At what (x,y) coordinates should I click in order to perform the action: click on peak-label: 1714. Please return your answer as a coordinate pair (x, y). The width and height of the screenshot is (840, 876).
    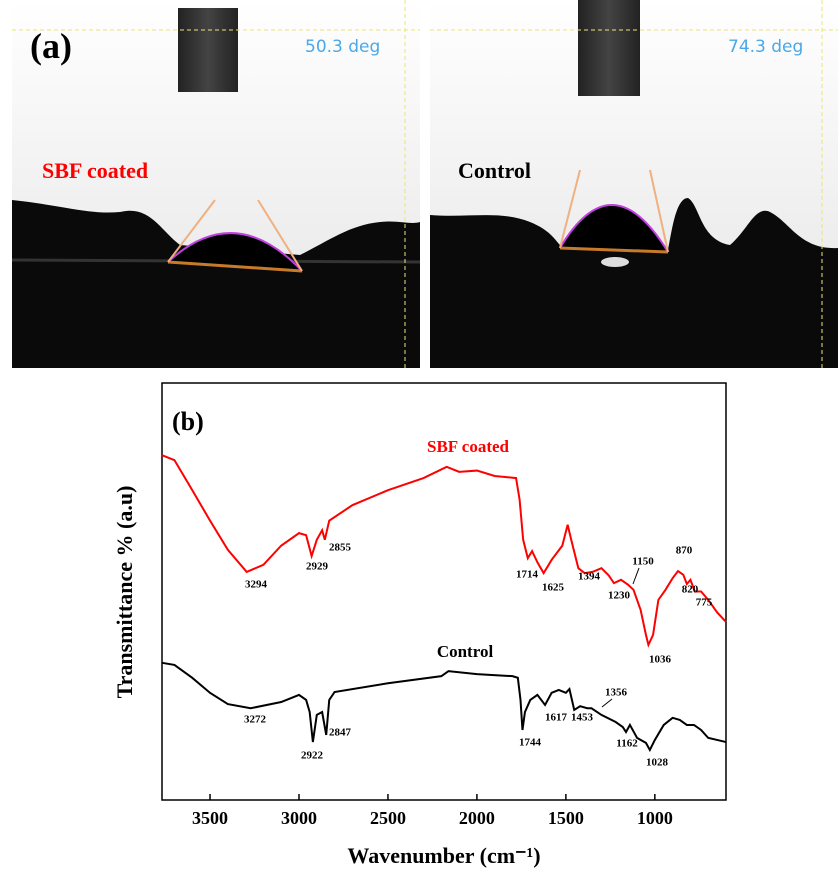
    Looking at the image, I should click on (527, 575).